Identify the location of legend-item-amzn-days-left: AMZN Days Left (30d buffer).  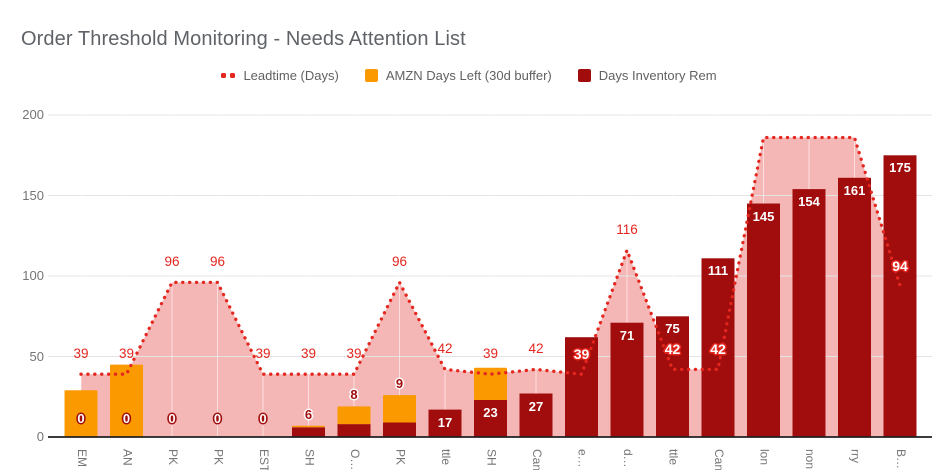
(458, 75).